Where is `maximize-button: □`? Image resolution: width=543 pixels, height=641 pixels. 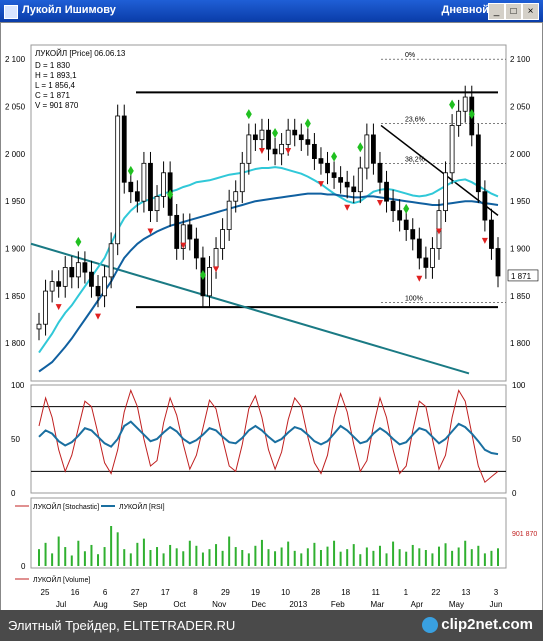
maximize-button: □ is located at coordinates (513, 11).